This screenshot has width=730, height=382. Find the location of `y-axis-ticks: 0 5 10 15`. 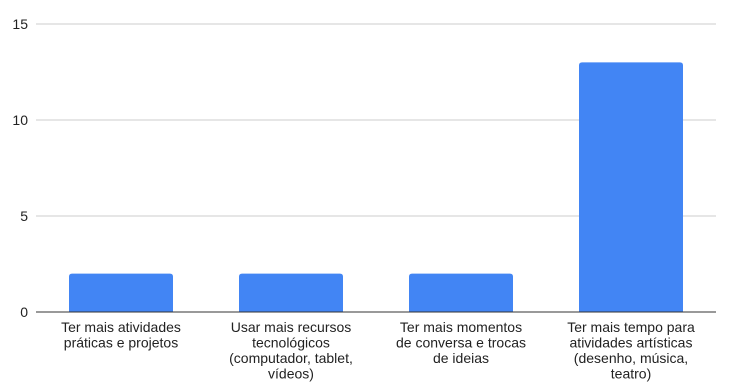

y-axis-ticks: 0 5 10 15 is located at coordinates (20, 168).